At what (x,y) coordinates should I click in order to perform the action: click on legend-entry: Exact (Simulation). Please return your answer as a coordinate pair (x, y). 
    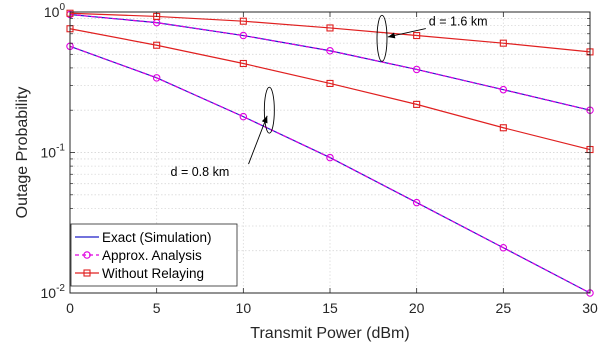
    Looking at the image, I should click on (143, 237).